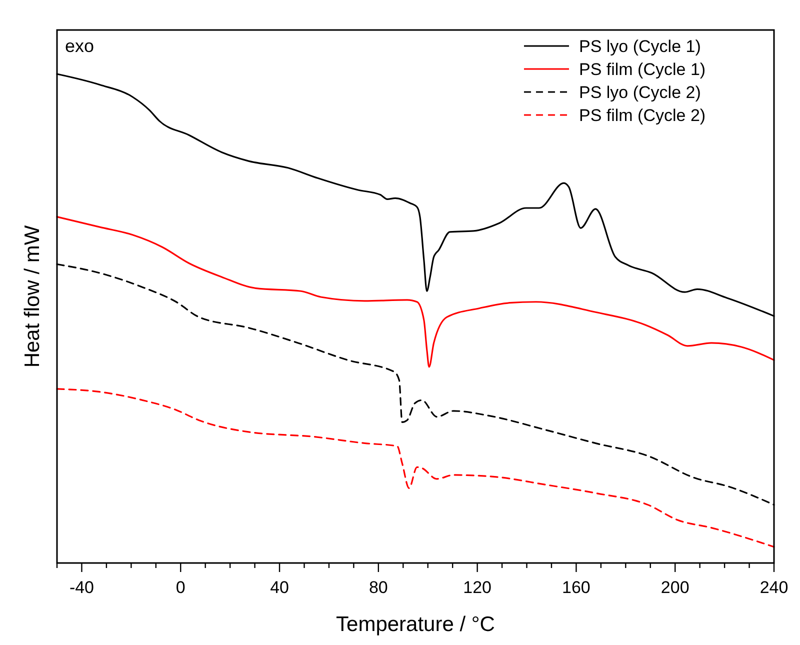 This screenshot has height=645, width=800. I want to click on x-tick-label: 200, so click(675, 587).